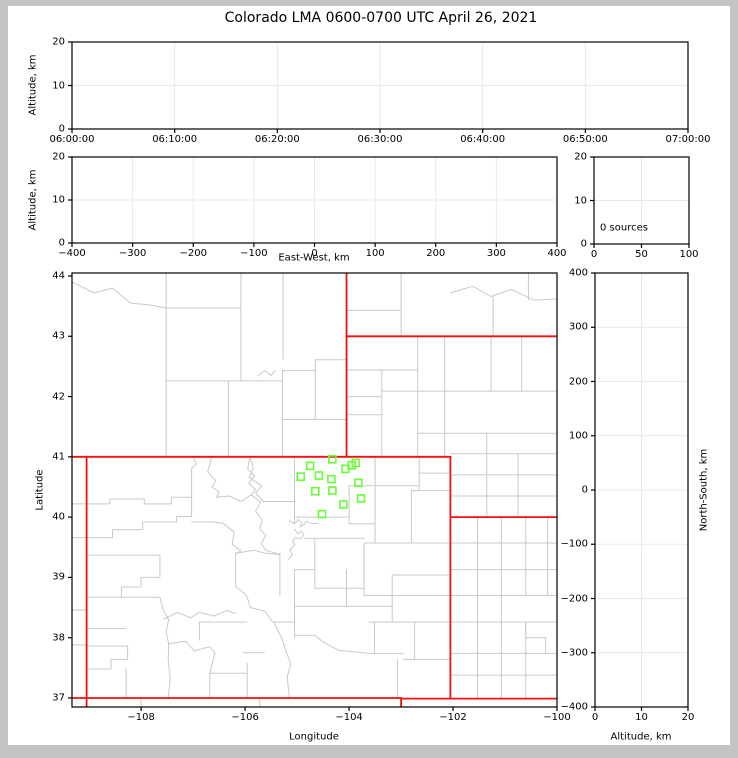 The height and width of the screenshot is (758, 738). I want to click on east-west-tick-label: 400, so click(557, 253).